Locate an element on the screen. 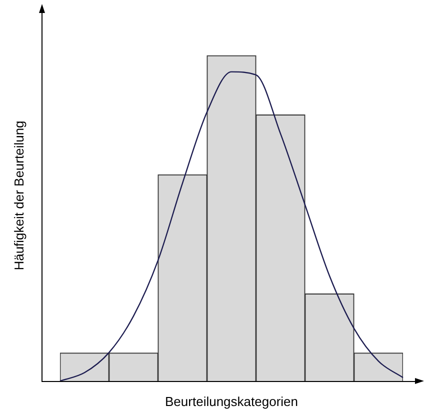 The image size is (426, 414). y-axis-title: Häufigkeit der Beurteilung is located at coordinates (18, 195).